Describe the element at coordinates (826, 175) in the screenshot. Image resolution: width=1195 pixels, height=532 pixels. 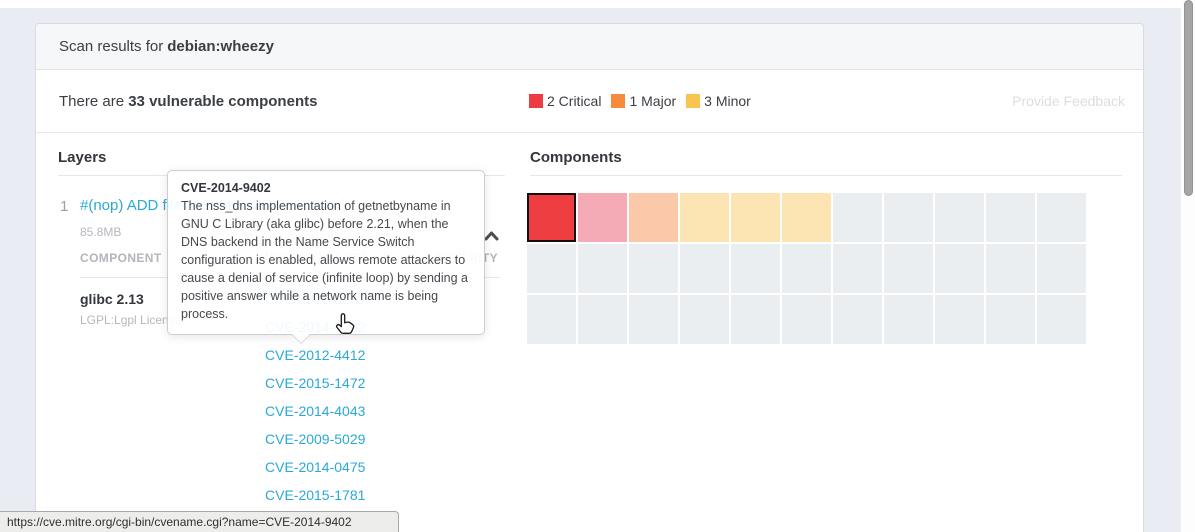
I see `components-divider` at that location.